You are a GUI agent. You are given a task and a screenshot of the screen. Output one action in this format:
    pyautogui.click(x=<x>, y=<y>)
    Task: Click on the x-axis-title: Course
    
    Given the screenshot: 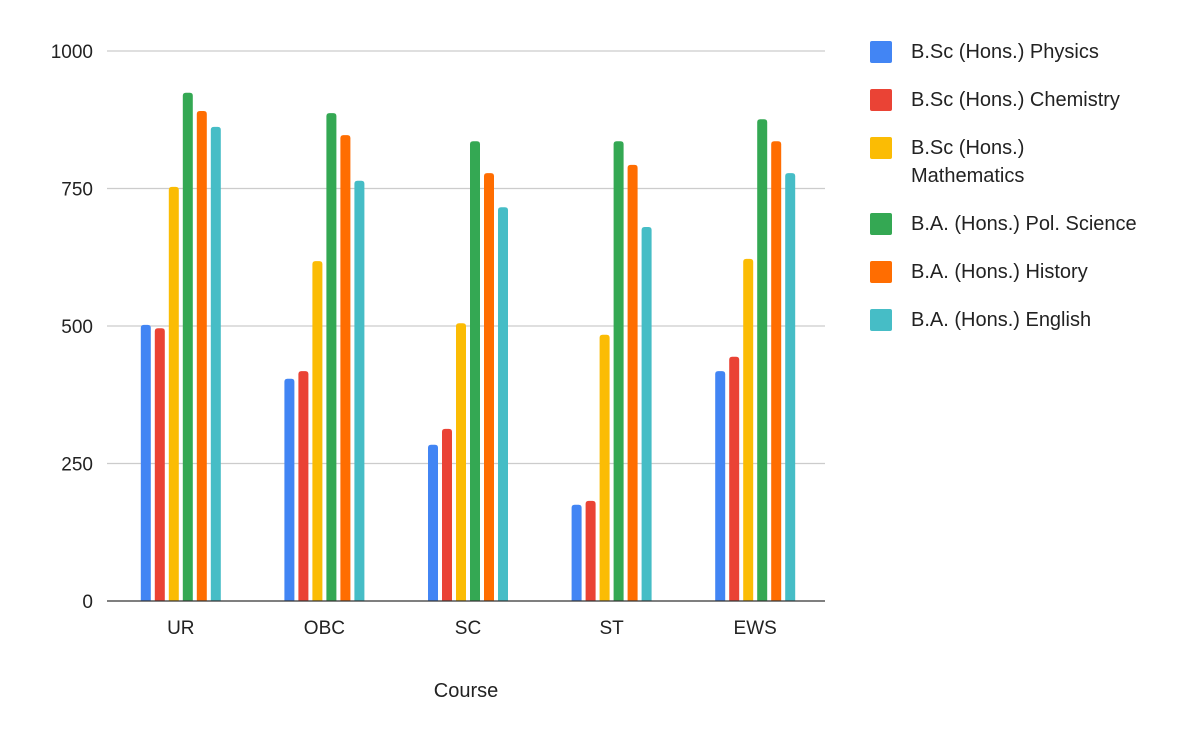 What is the action you would take?
    pyautogui.click(x=466, y=691)
    